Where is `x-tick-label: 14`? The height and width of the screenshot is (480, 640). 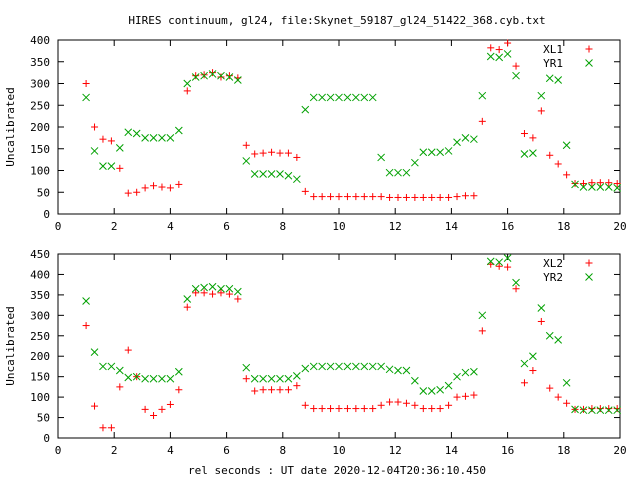 x-tick-label: 14 is located at coordinates (452, 226).